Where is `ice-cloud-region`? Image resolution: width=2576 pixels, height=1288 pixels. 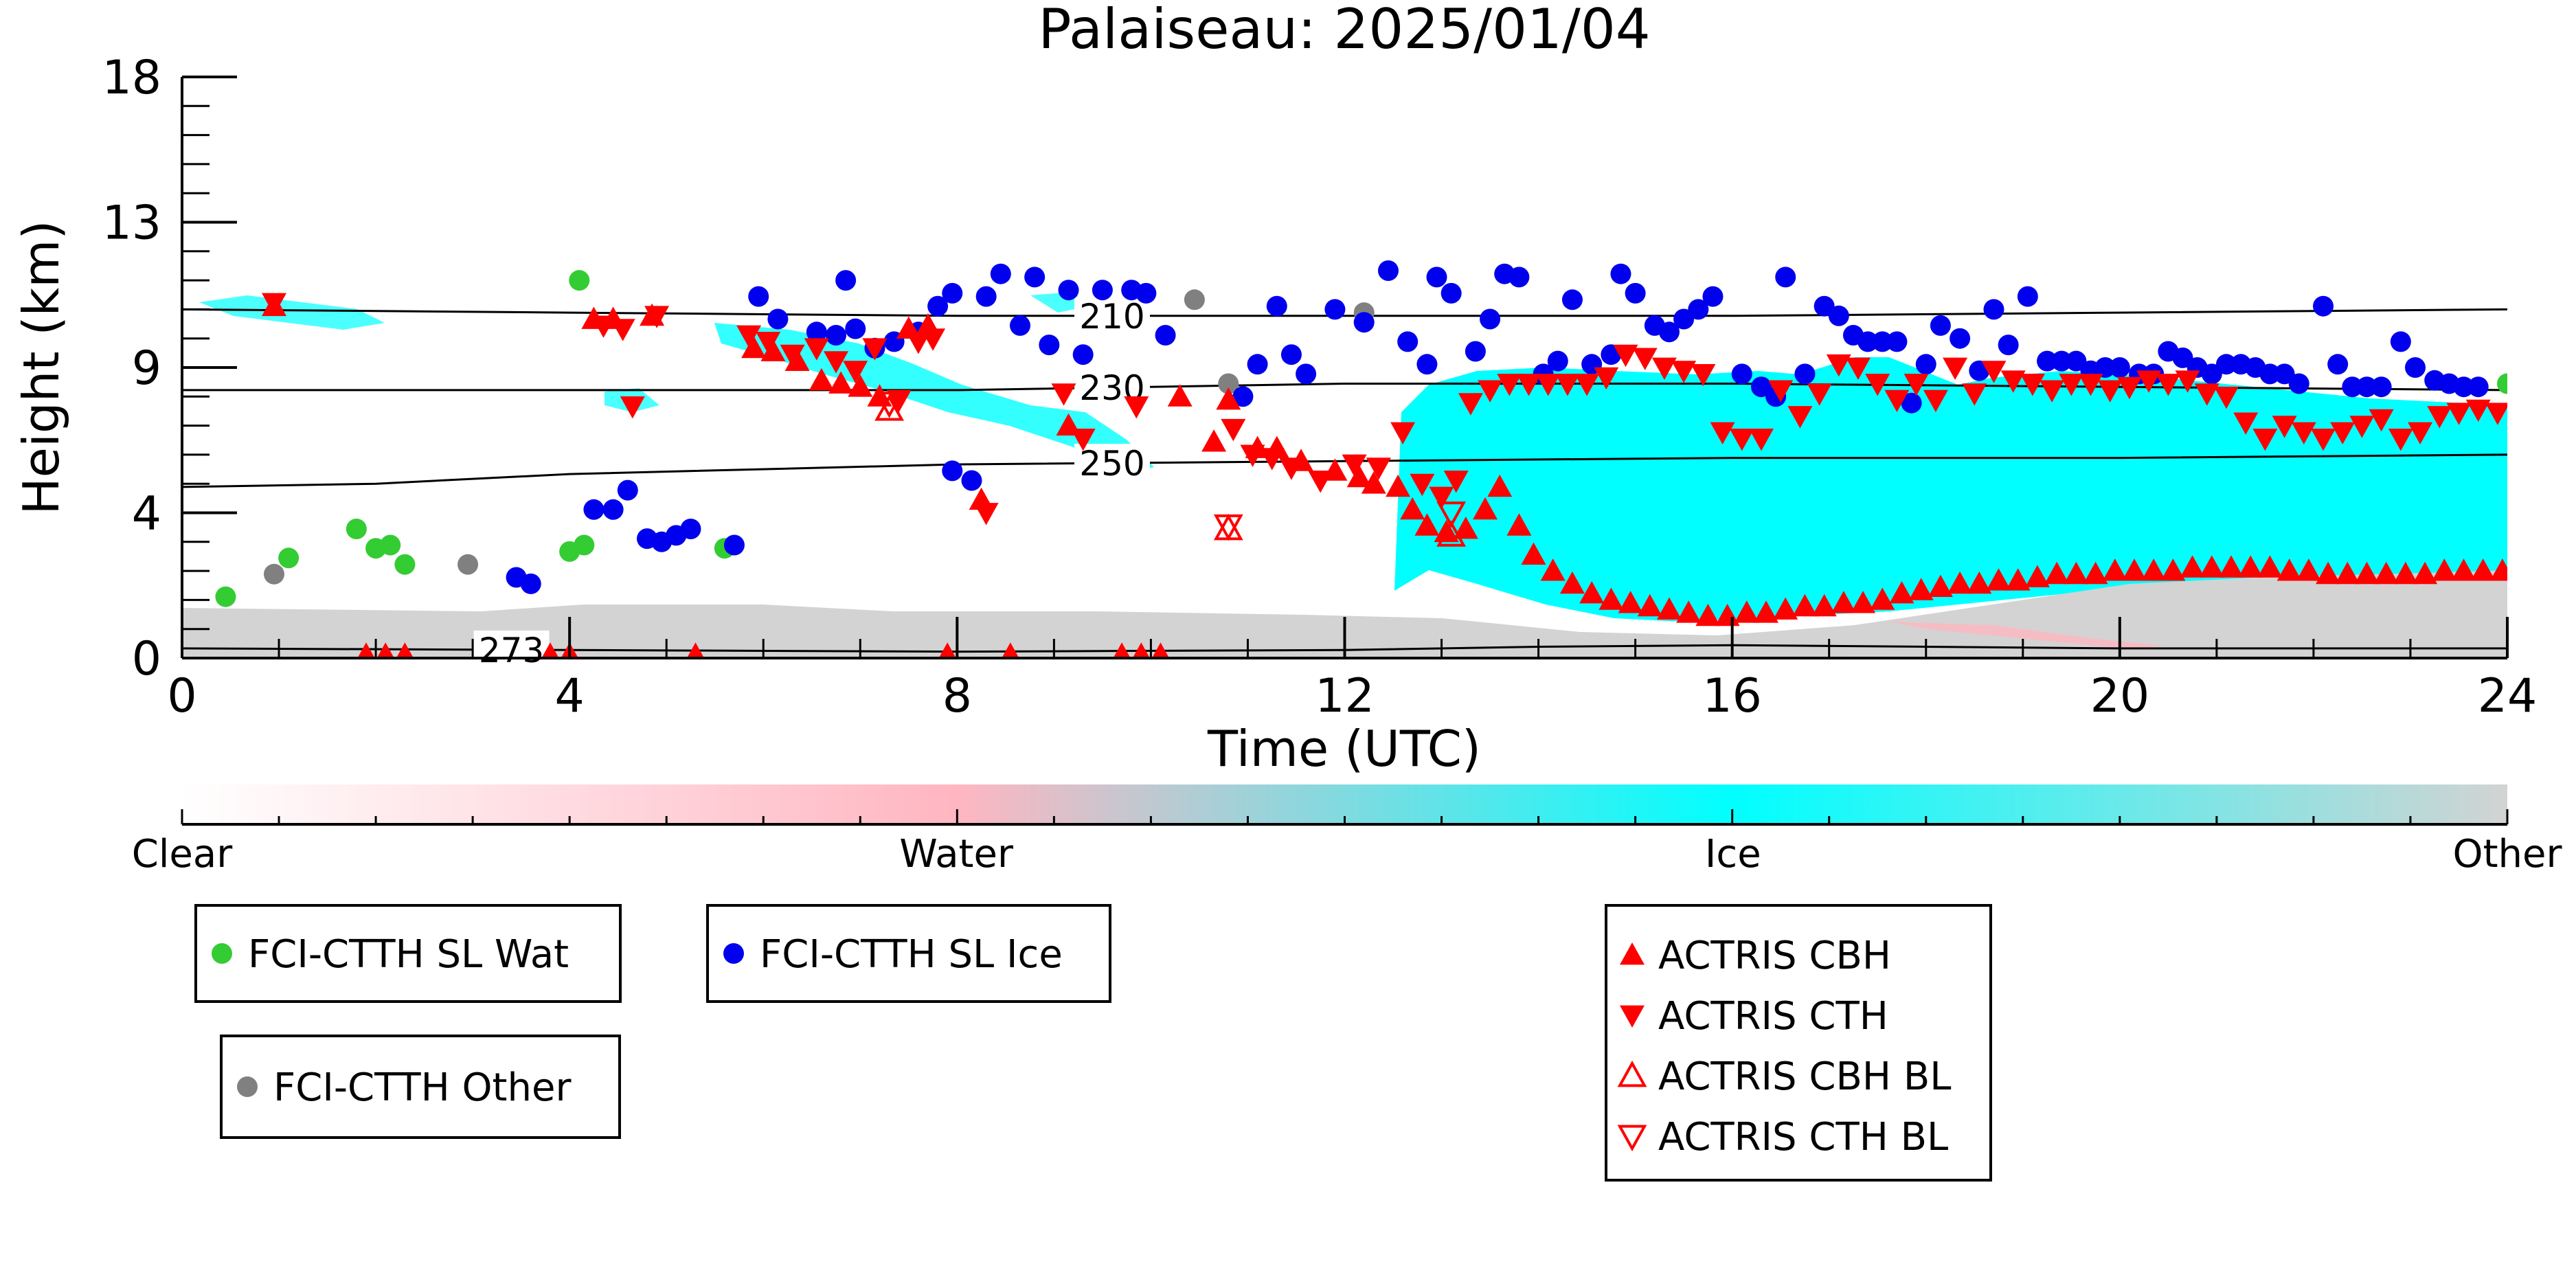
ice-cloud-region is located at coordinates (1950, 489).